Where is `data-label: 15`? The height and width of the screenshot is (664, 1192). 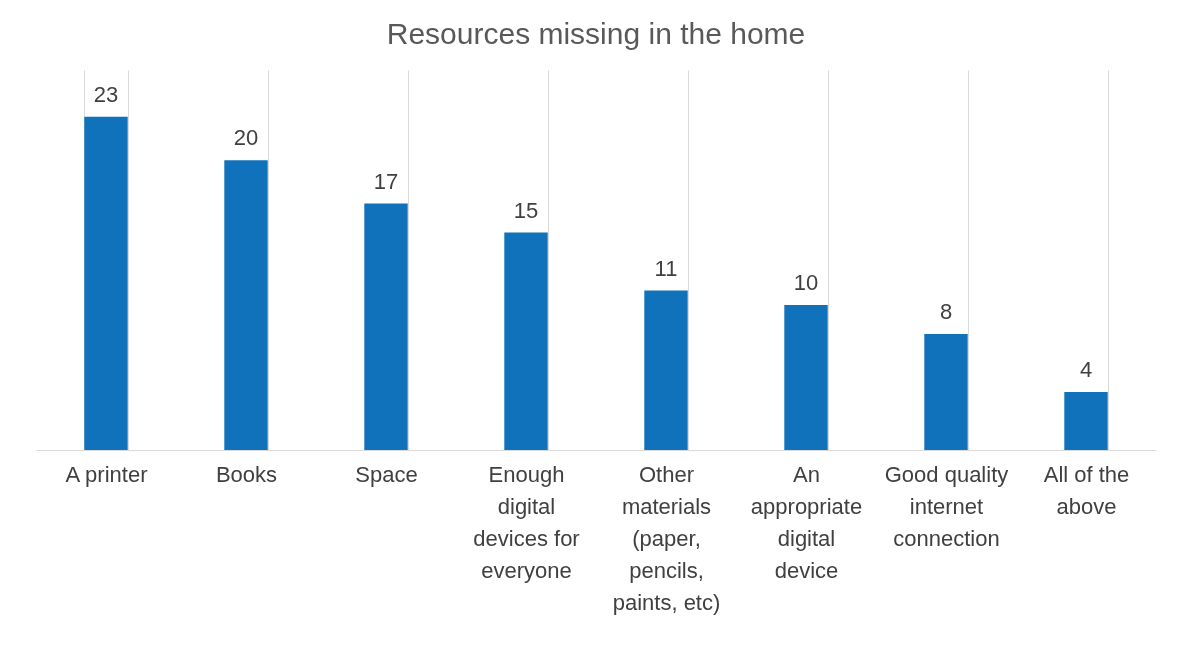
data-label: 15 is located at coordinates (526, 210).